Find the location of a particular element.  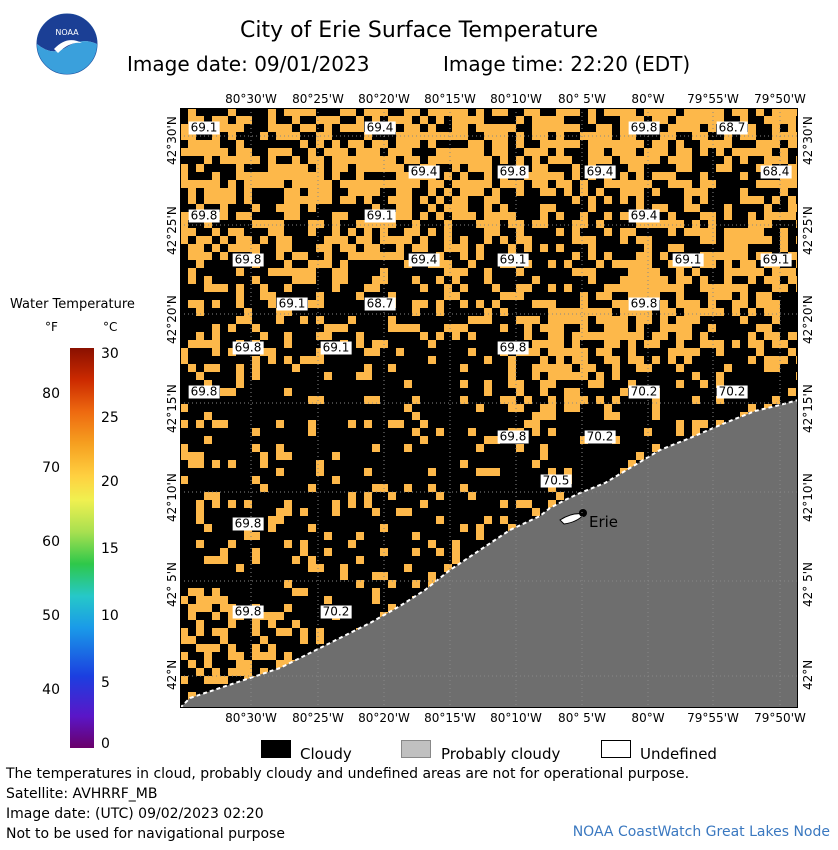

lat-label-left: 42°30'N is located at coordinates (172, 140).